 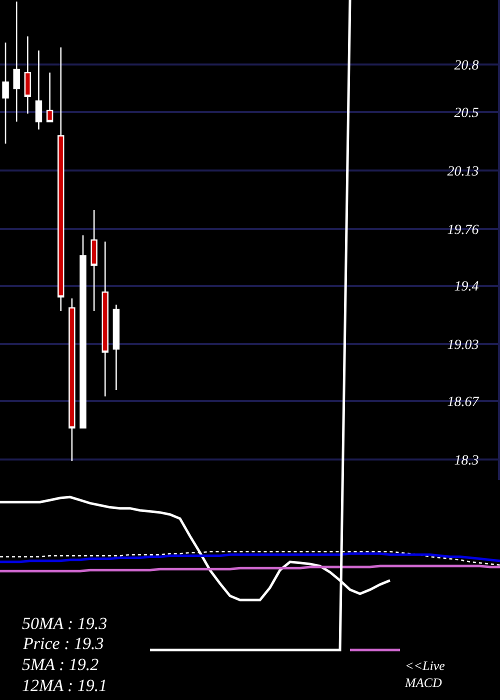 I want to click on y-tick-label: 19.4, so click(x=466, y=287).